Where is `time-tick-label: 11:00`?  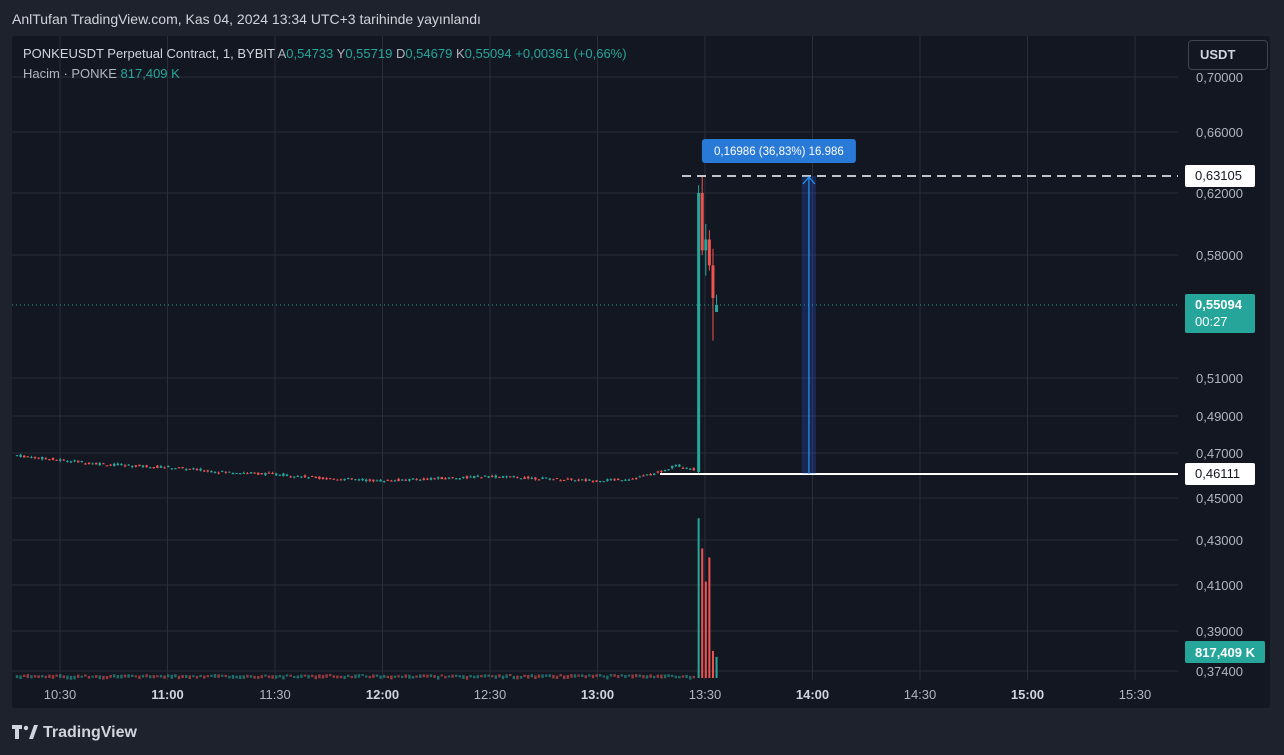 time-tick-label: 11:00 is located at coordinates (167, 694).